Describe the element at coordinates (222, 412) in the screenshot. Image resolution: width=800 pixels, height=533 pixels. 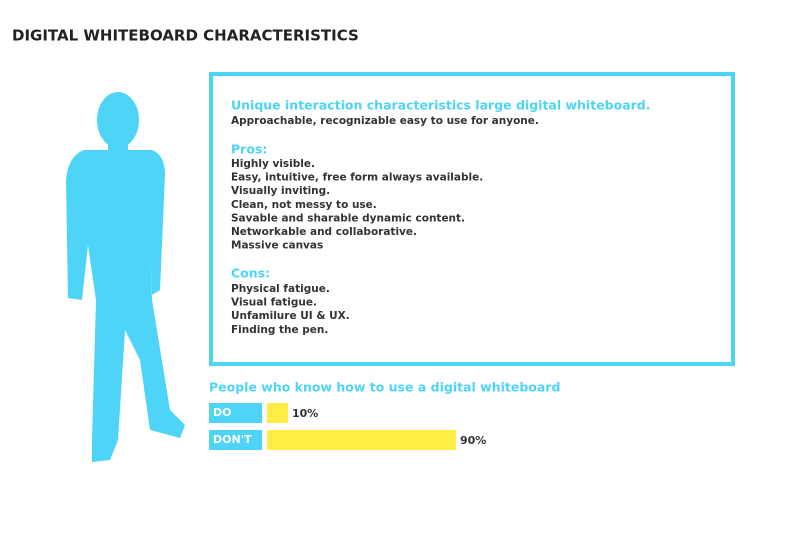
I see `category-label: DO` at that location.